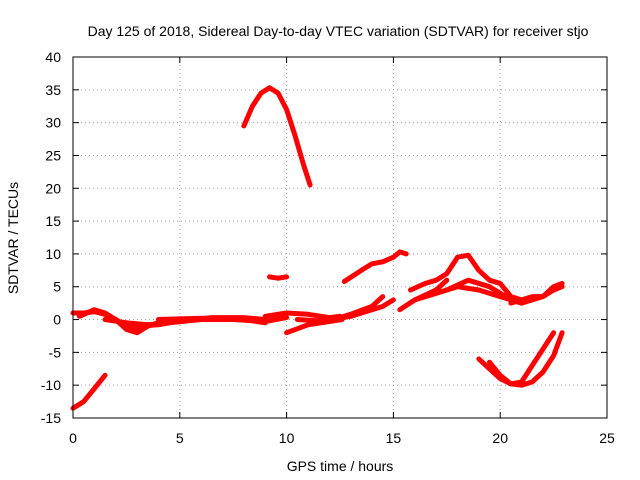 The width and height of the screenshot is (640, 480). What do you see at coordinates (340, 466) in the screenshot?
I see `x-axis-label: GPS time / hours` at bounding box center [340, 466].